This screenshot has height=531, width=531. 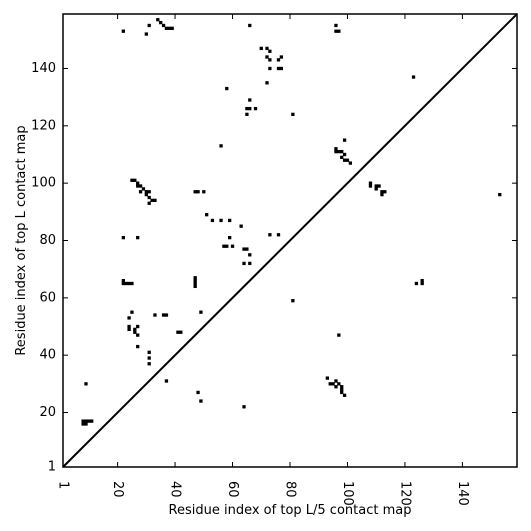 I want to click on y-tick-label: 60, so click(x=47, y=297).